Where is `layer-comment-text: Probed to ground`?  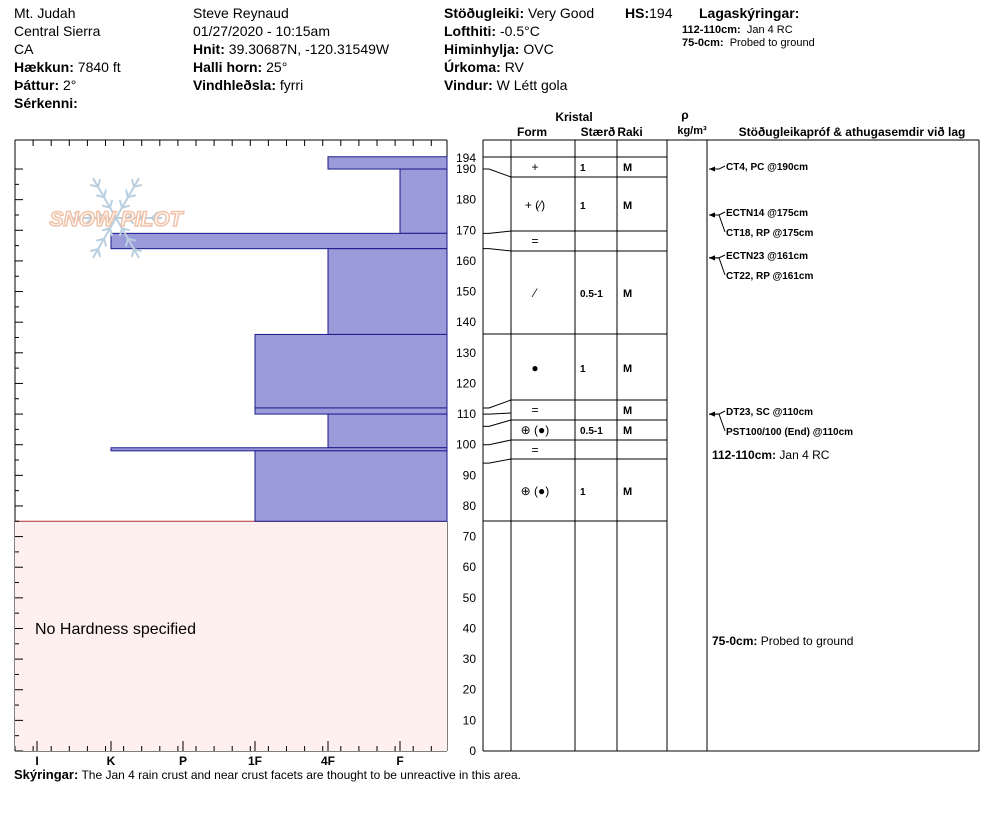 layer-comment-text: Probed to ground is located at coordinates (805, 641).